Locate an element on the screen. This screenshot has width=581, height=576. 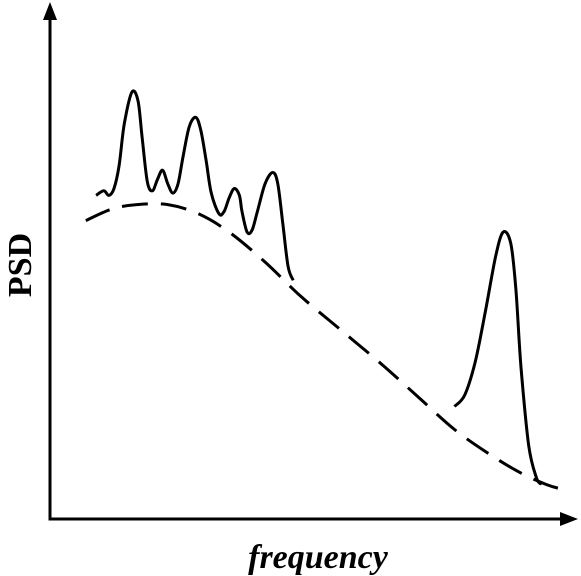
x-axis-arrow-icon is located at coordinates (569, 519).